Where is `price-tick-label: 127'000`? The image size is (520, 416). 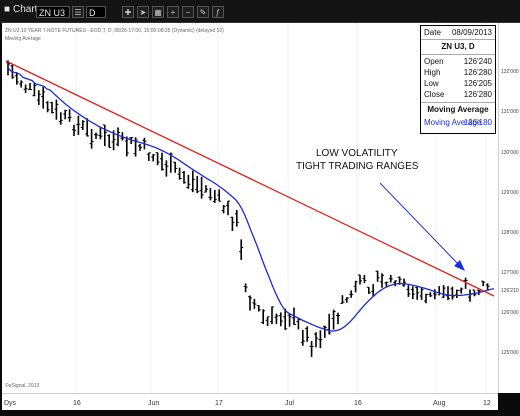
price-tick-label: 127'000 is located at coordinates (510, 273).